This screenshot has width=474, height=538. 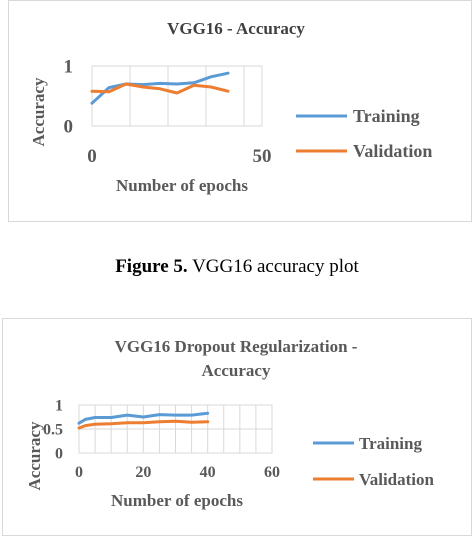 What do you see at coordinates (34, 455) in the screenshot?
I see `chart2-y-axis-label: Accuracy` at bounding box center [34, 455].